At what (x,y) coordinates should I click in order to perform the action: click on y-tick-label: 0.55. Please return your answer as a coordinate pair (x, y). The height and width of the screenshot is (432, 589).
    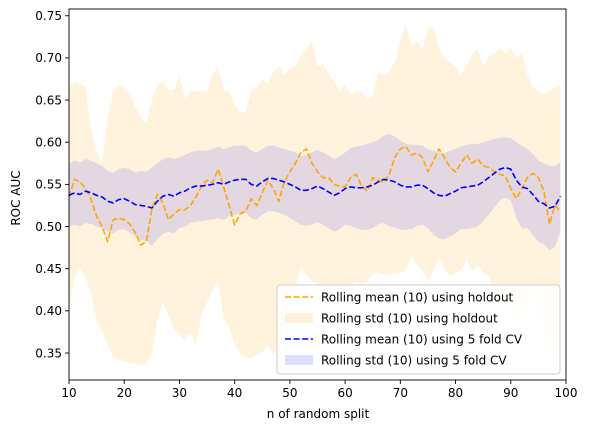
    Looking at the image, I should click on (48, 185).